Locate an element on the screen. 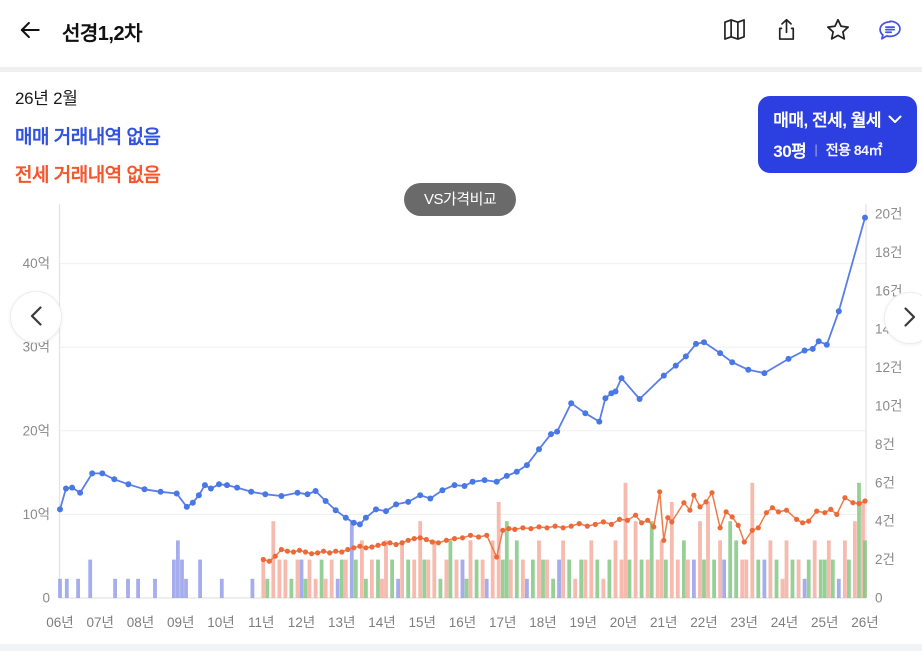 This screenshot has height=651, width=922. chart-prev-button is located at coordinates (36, 317).